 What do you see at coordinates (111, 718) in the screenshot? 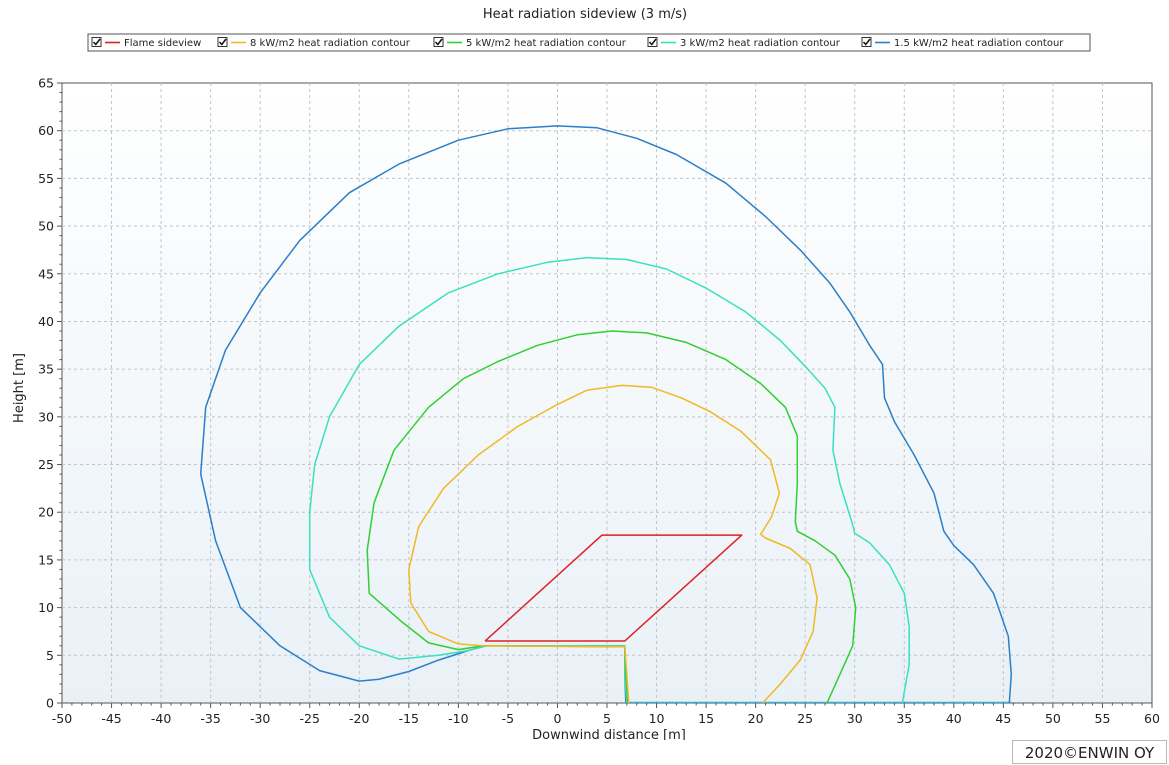
I see `x-tick-label: -45` at bounding box center [111, 718].